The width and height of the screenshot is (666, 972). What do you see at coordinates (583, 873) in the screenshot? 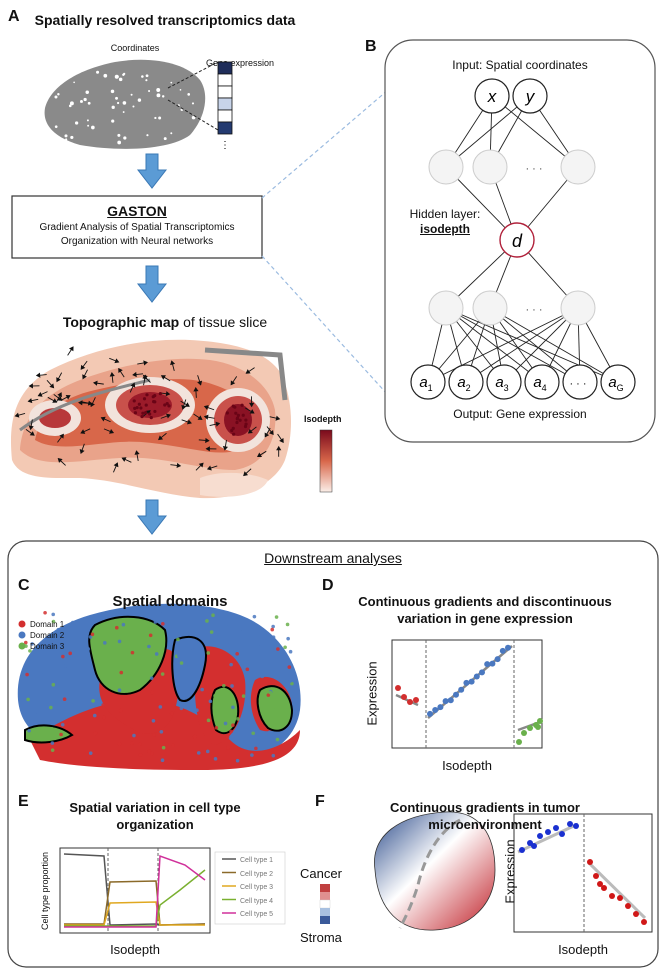
I see `panel-f-plot-area` at bounding box center [583, 873].